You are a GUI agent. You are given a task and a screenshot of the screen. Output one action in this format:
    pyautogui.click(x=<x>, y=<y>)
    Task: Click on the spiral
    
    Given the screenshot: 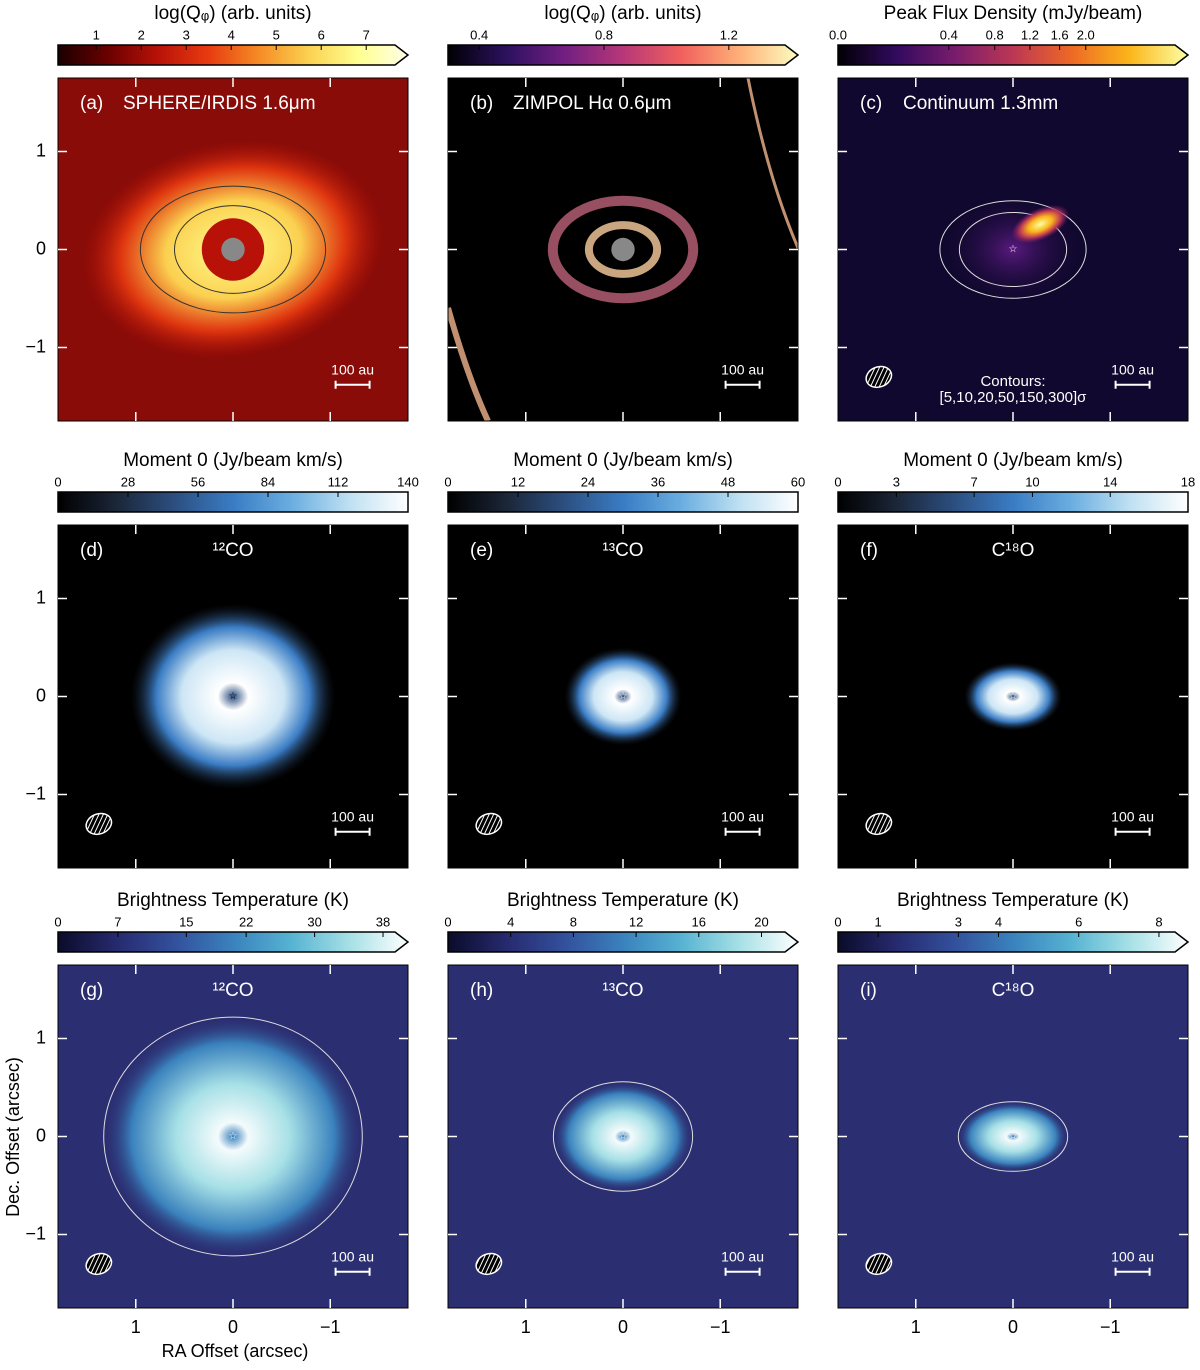 What is the action you would take?
    pyautogui.click(x=623, y=249)
    